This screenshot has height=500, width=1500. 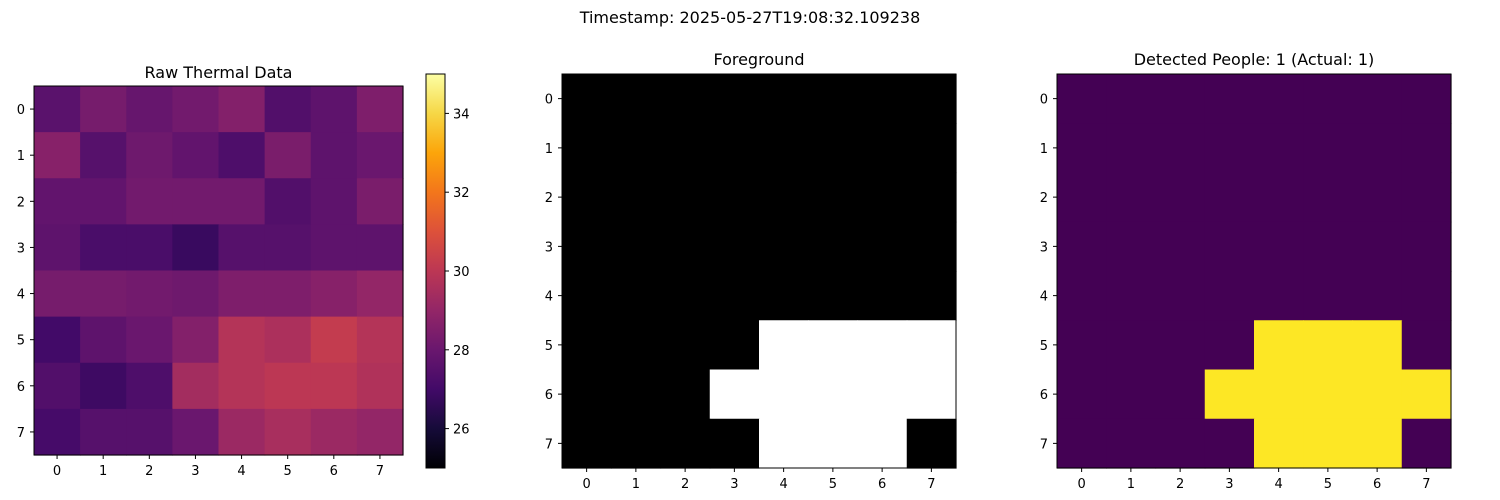 What do you see at coordinates (549, 444) in the screenshot?
I see `y-tick-label: 7` at bounding box center [549, 444].